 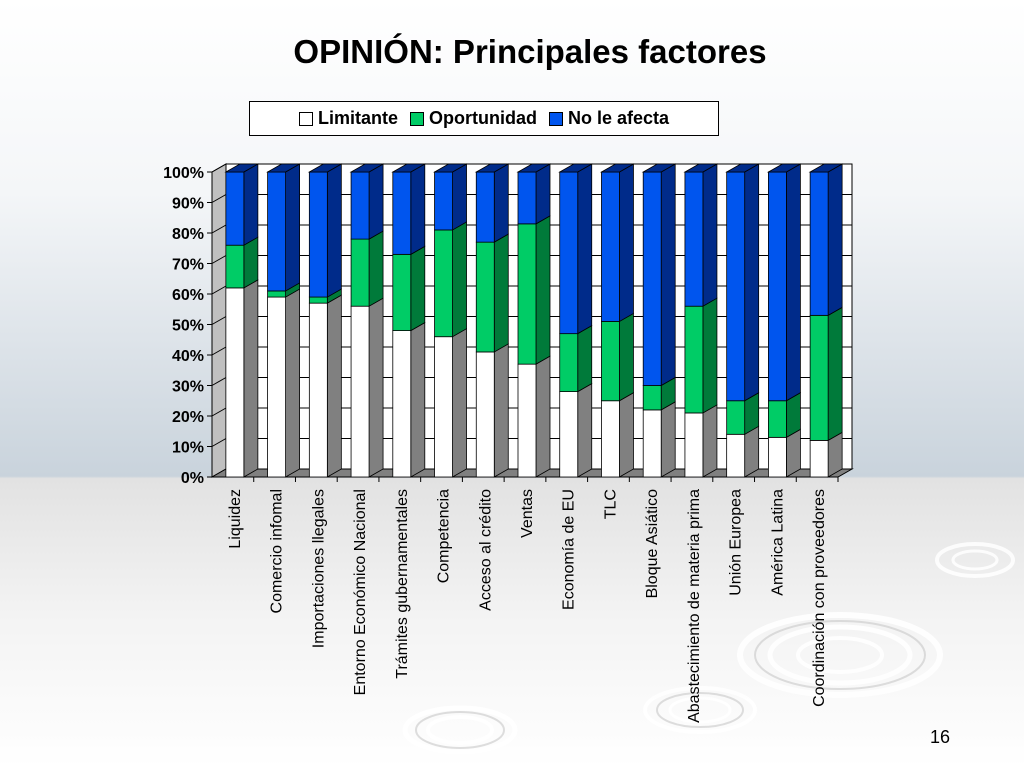 What do you see at coordinates (188, 204) in the screenshot?
I see `y-tick-label: 90%` at bounding box center [188, 204].